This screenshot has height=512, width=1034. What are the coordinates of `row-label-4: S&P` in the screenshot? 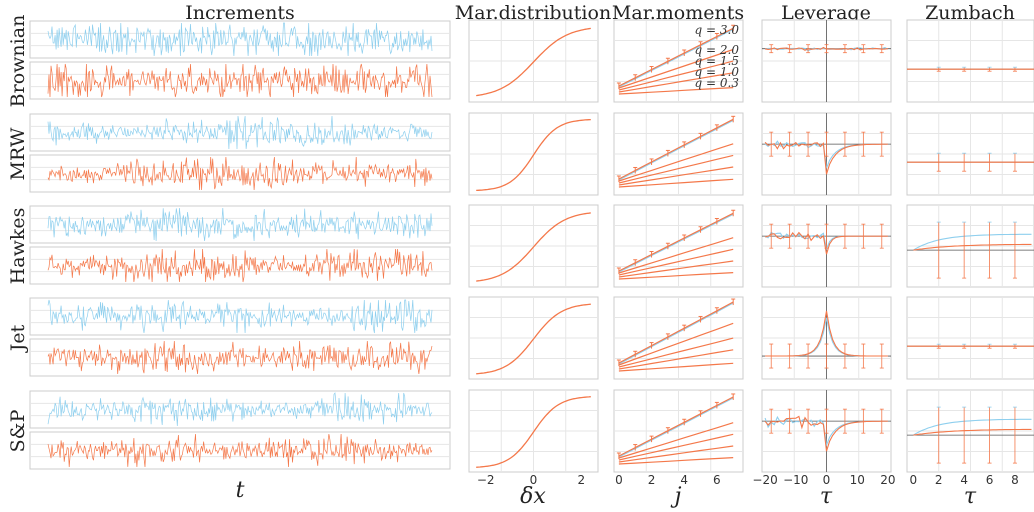 It's located at (18, 430).